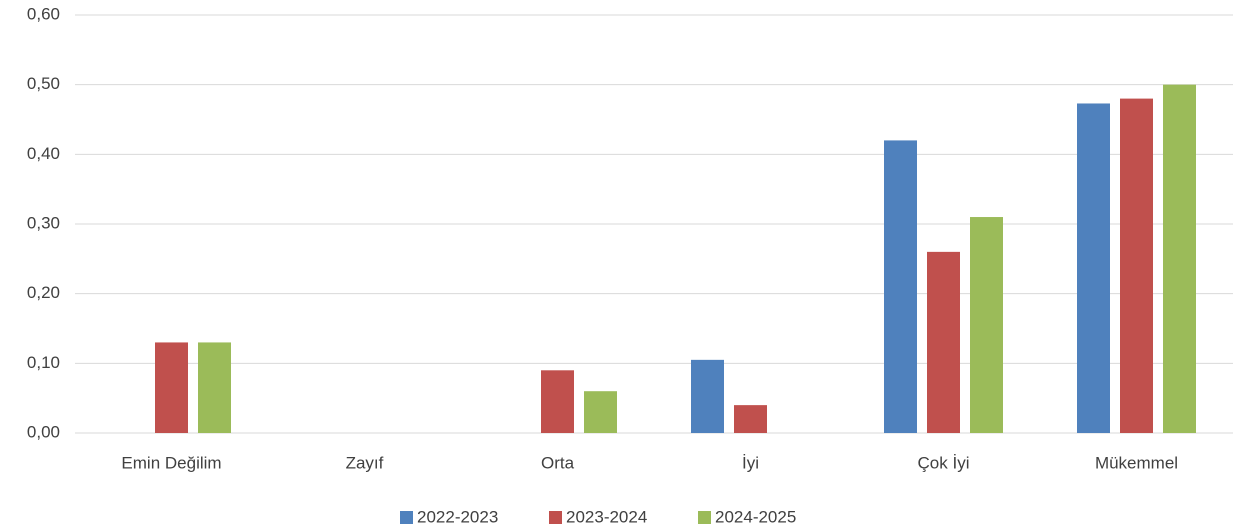 This screenshot has height=529, width=1247. What do you see at coordinates (171, 462) in the screenshot?
I see `x-tick-label: Emin Değilim` at bounding box center [171, 462].